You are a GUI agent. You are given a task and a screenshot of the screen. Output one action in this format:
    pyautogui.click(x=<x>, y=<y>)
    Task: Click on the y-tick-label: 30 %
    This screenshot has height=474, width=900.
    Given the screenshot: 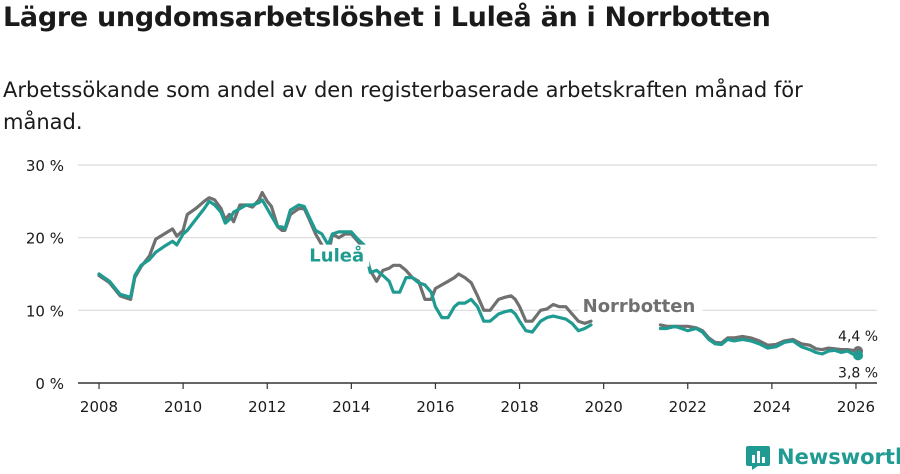 What is the action you would take?
    pyautogui.click(x=45, y=166)
    